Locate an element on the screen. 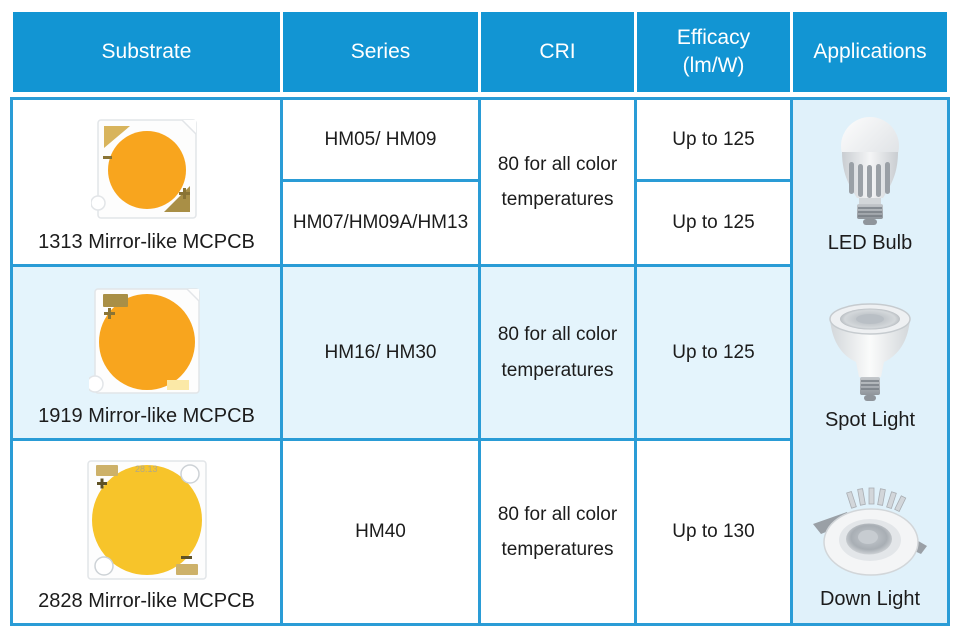 The width and height of the screenshot is (960, 640). substrate-label: 1919 Mirror-like MCPCB is located at coordinates (146, 416).